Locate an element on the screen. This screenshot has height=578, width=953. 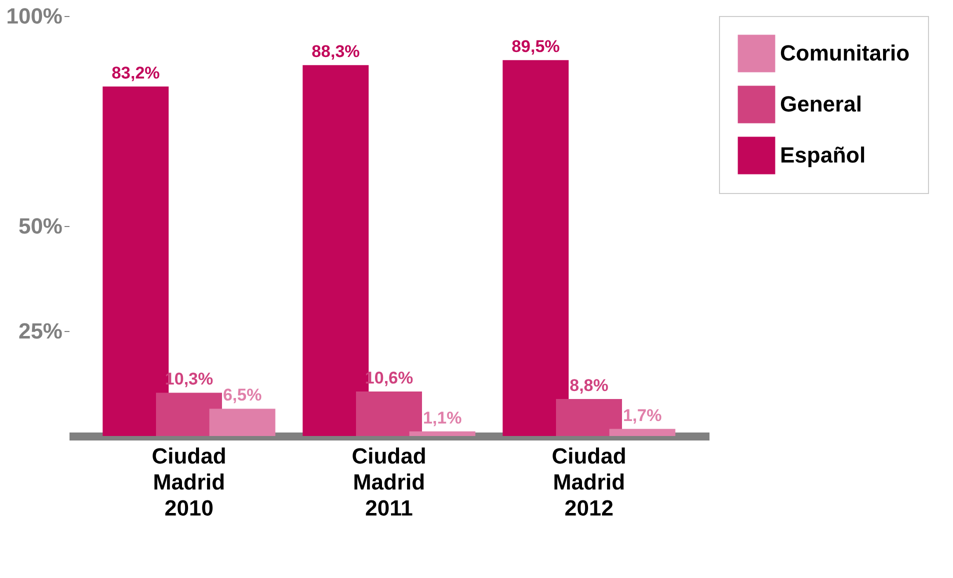
x-tick-label: Ciudad Madrid 2011 is located at coordinates (389, 482).